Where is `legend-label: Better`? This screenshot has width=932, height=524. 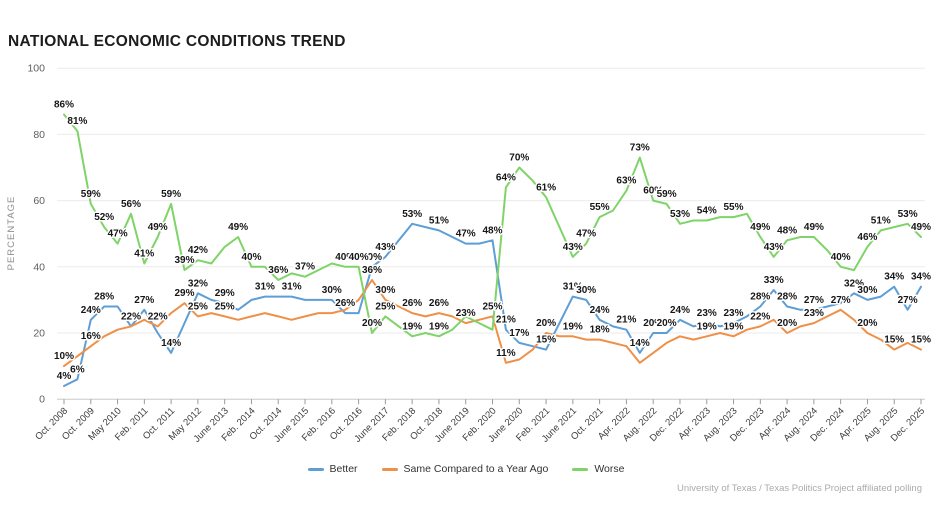
legend-label: Better is located at coordinates (343, 469).